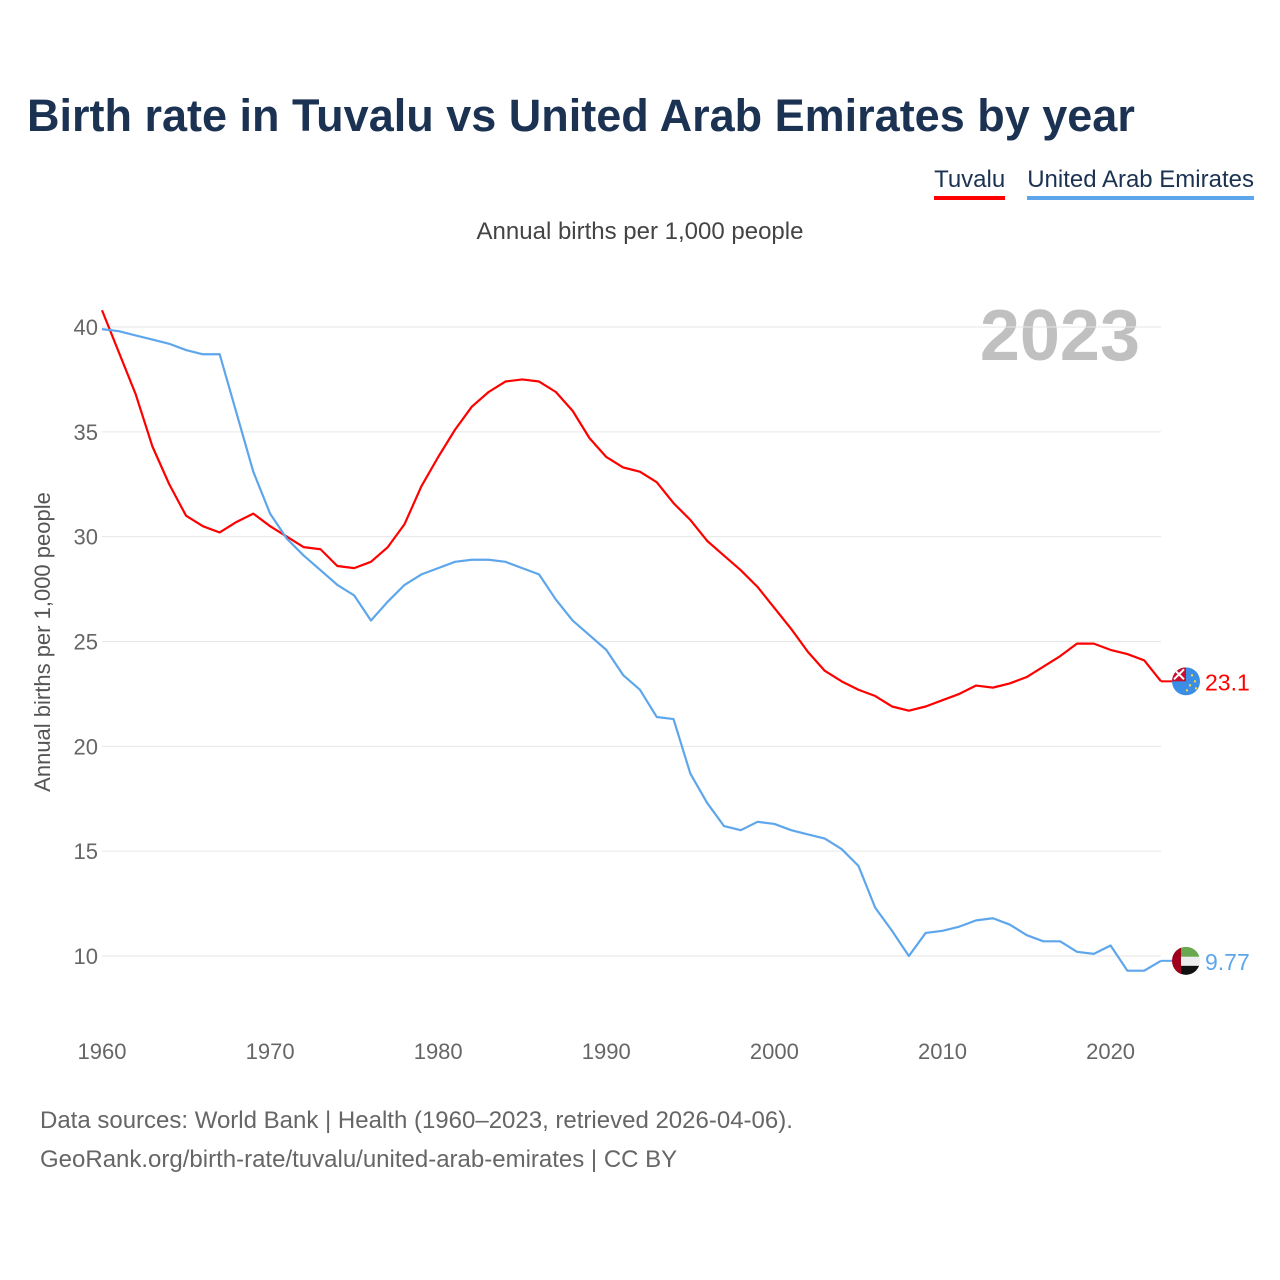 This screenshot has height=1280, width=1280. I want to click on x-tick-label: 1980, so click(438, 1051).